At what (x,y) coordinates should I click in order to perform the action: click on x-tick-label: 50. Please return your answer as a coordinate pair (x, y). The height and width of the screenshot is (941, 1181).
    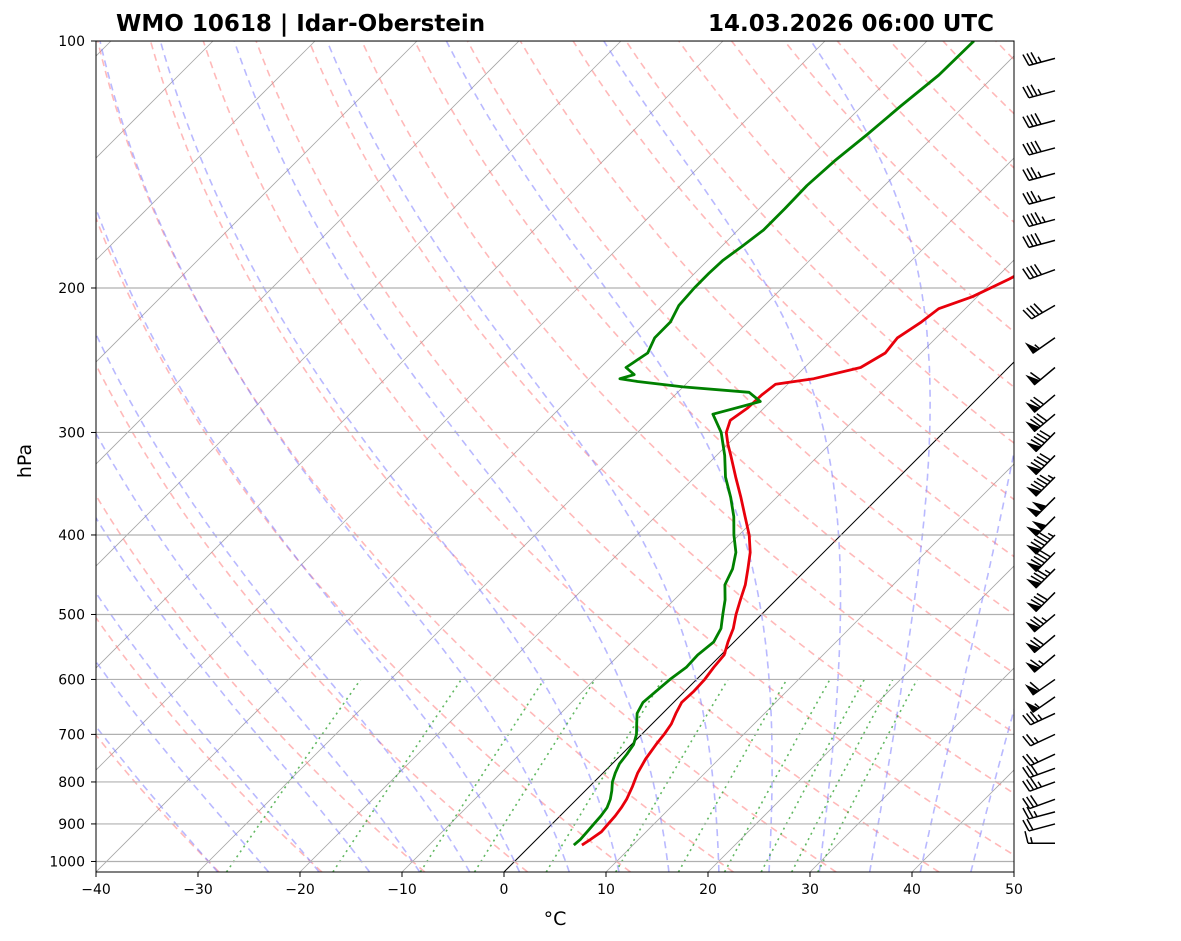
    Looking at the image, I should click on (1014, 890).